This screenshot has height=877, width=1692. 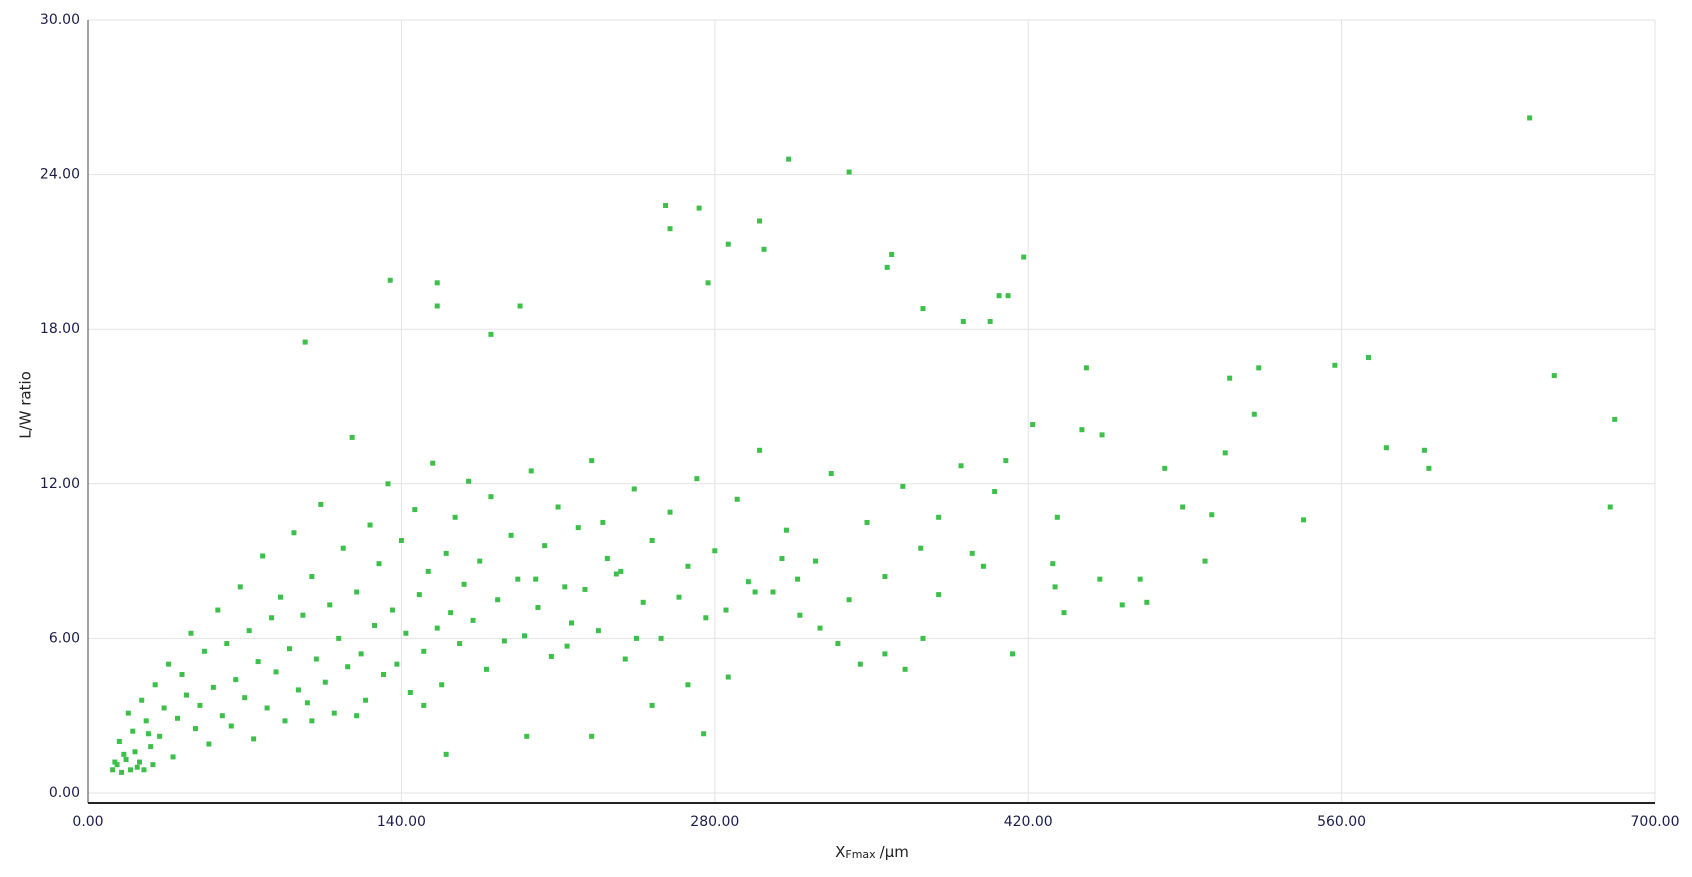 I want to click on y-tick-label: 24.00, so click(x=60, y=175).